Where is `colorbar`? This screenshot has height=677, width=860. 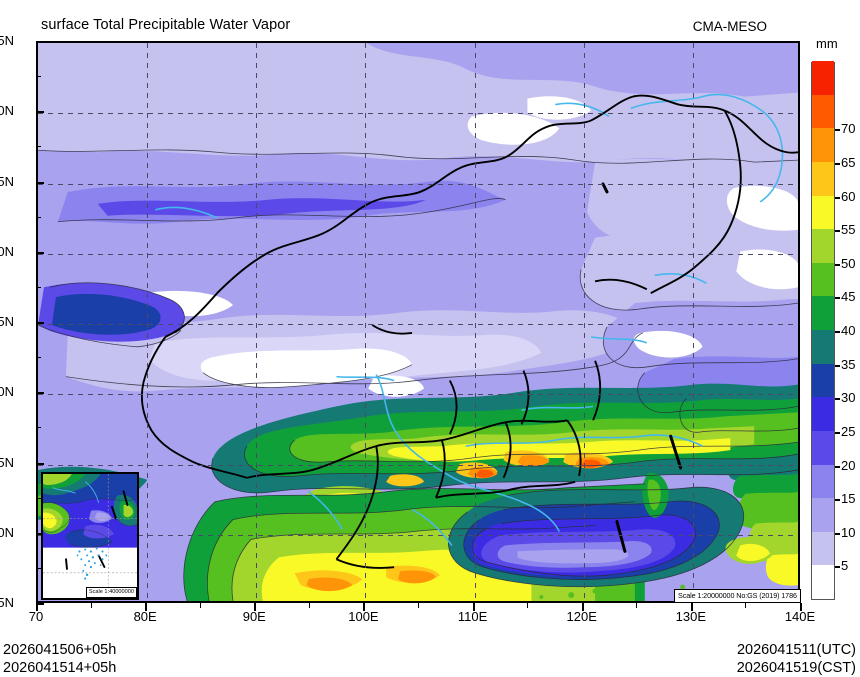
colorbar is located at coordinates (823, 330).